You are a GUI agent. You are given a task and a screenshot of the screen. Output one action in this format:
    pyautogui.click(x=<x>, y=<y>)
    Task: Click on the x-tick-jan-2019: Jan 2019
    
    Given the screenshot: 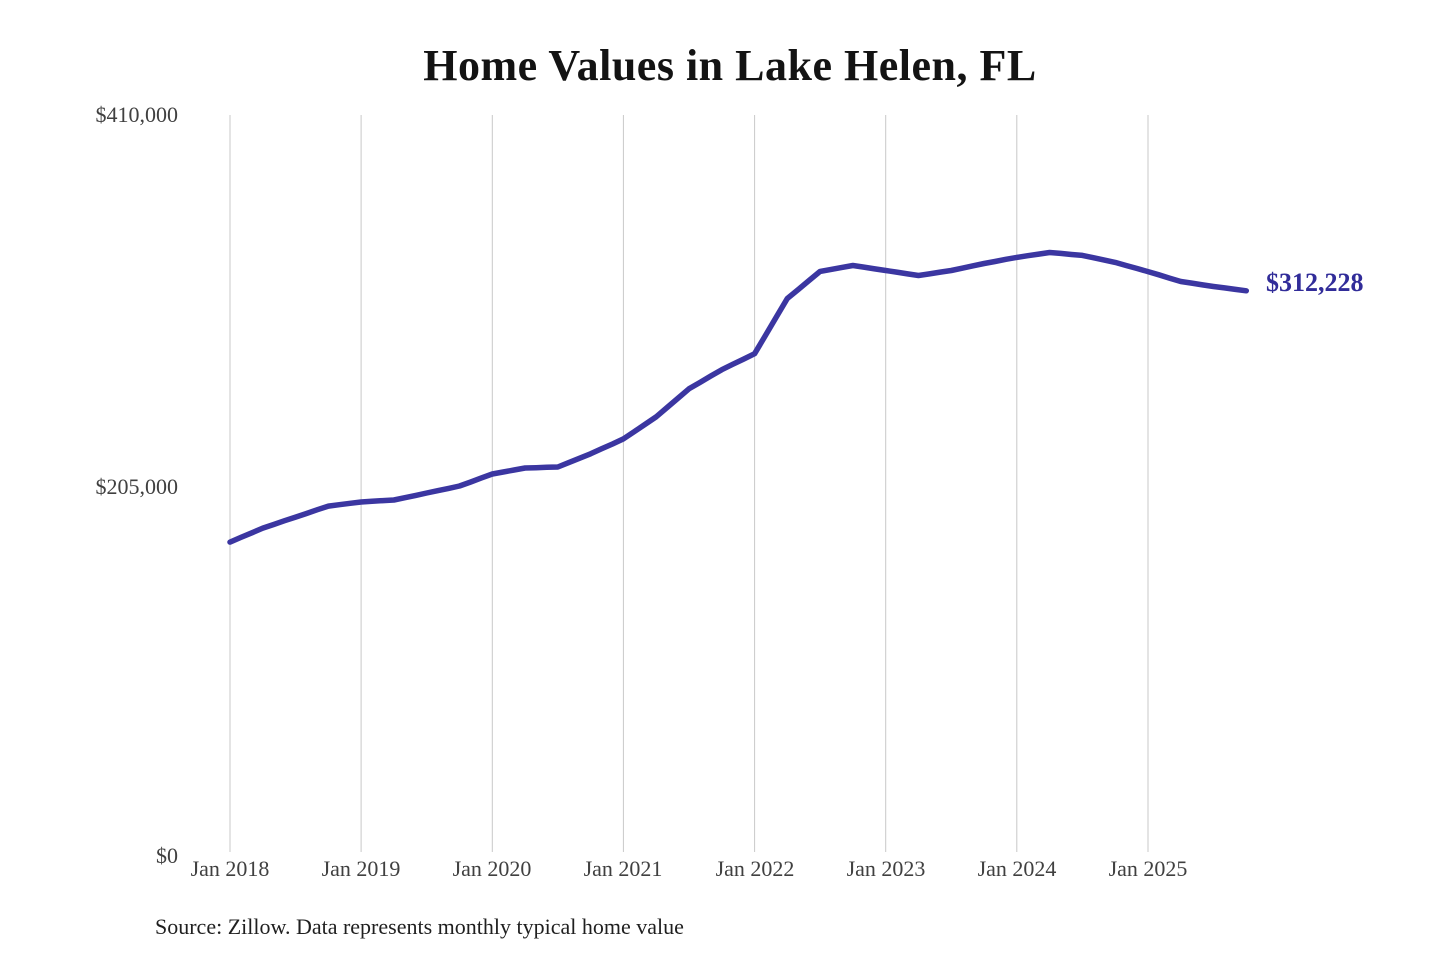 What is the action you would take?
    pyautogui.click(x=361, y=868)
    